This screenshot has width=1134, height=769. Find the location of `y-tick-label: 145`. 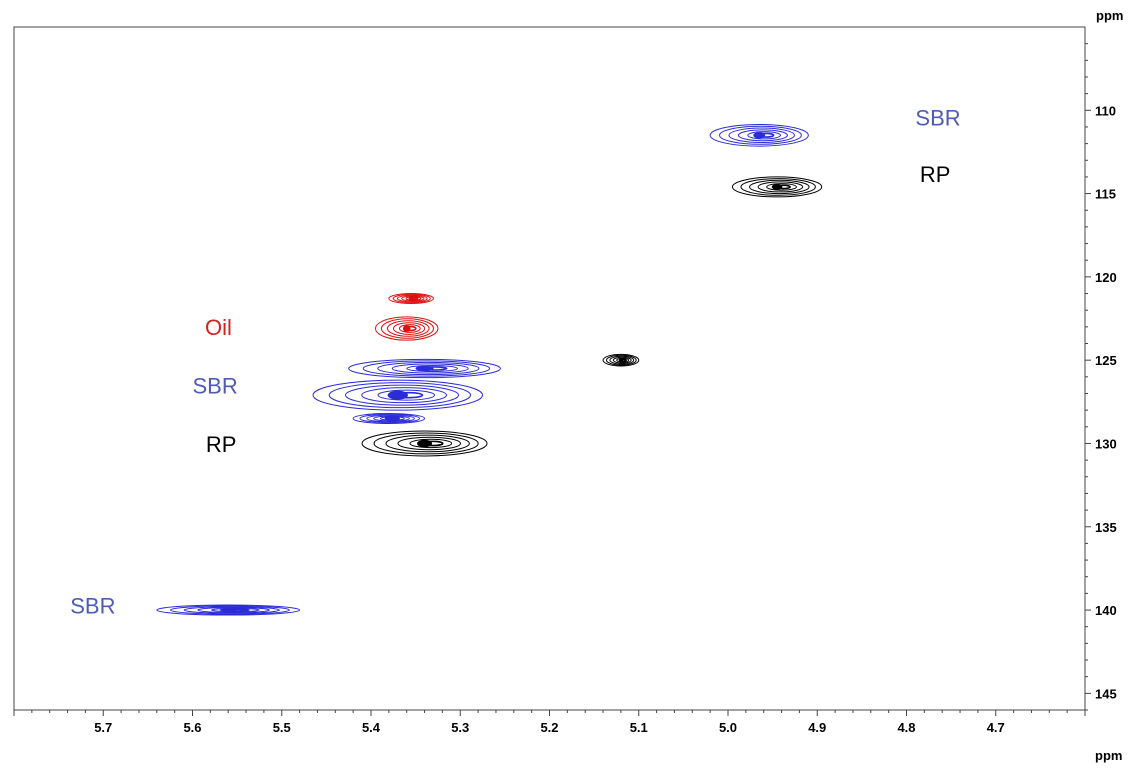

y-tick-label: 145 is located at coordinates (1106, 693).